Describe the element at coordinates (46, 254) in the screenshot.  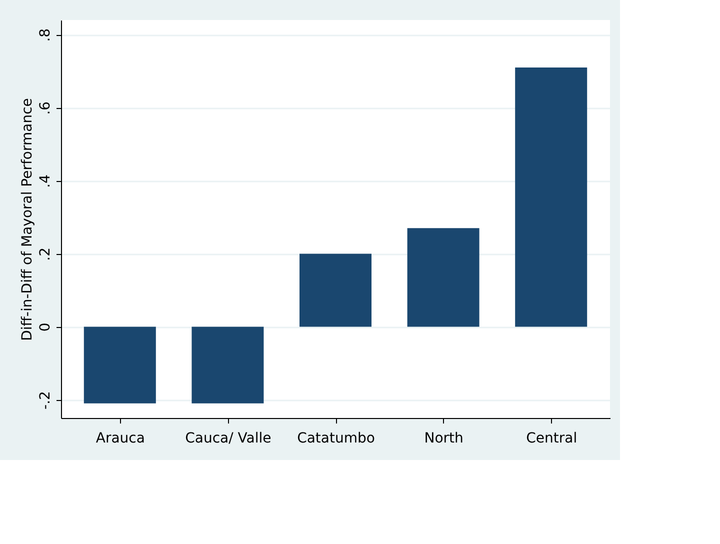
I see `y-tick-label: .2` at that location.